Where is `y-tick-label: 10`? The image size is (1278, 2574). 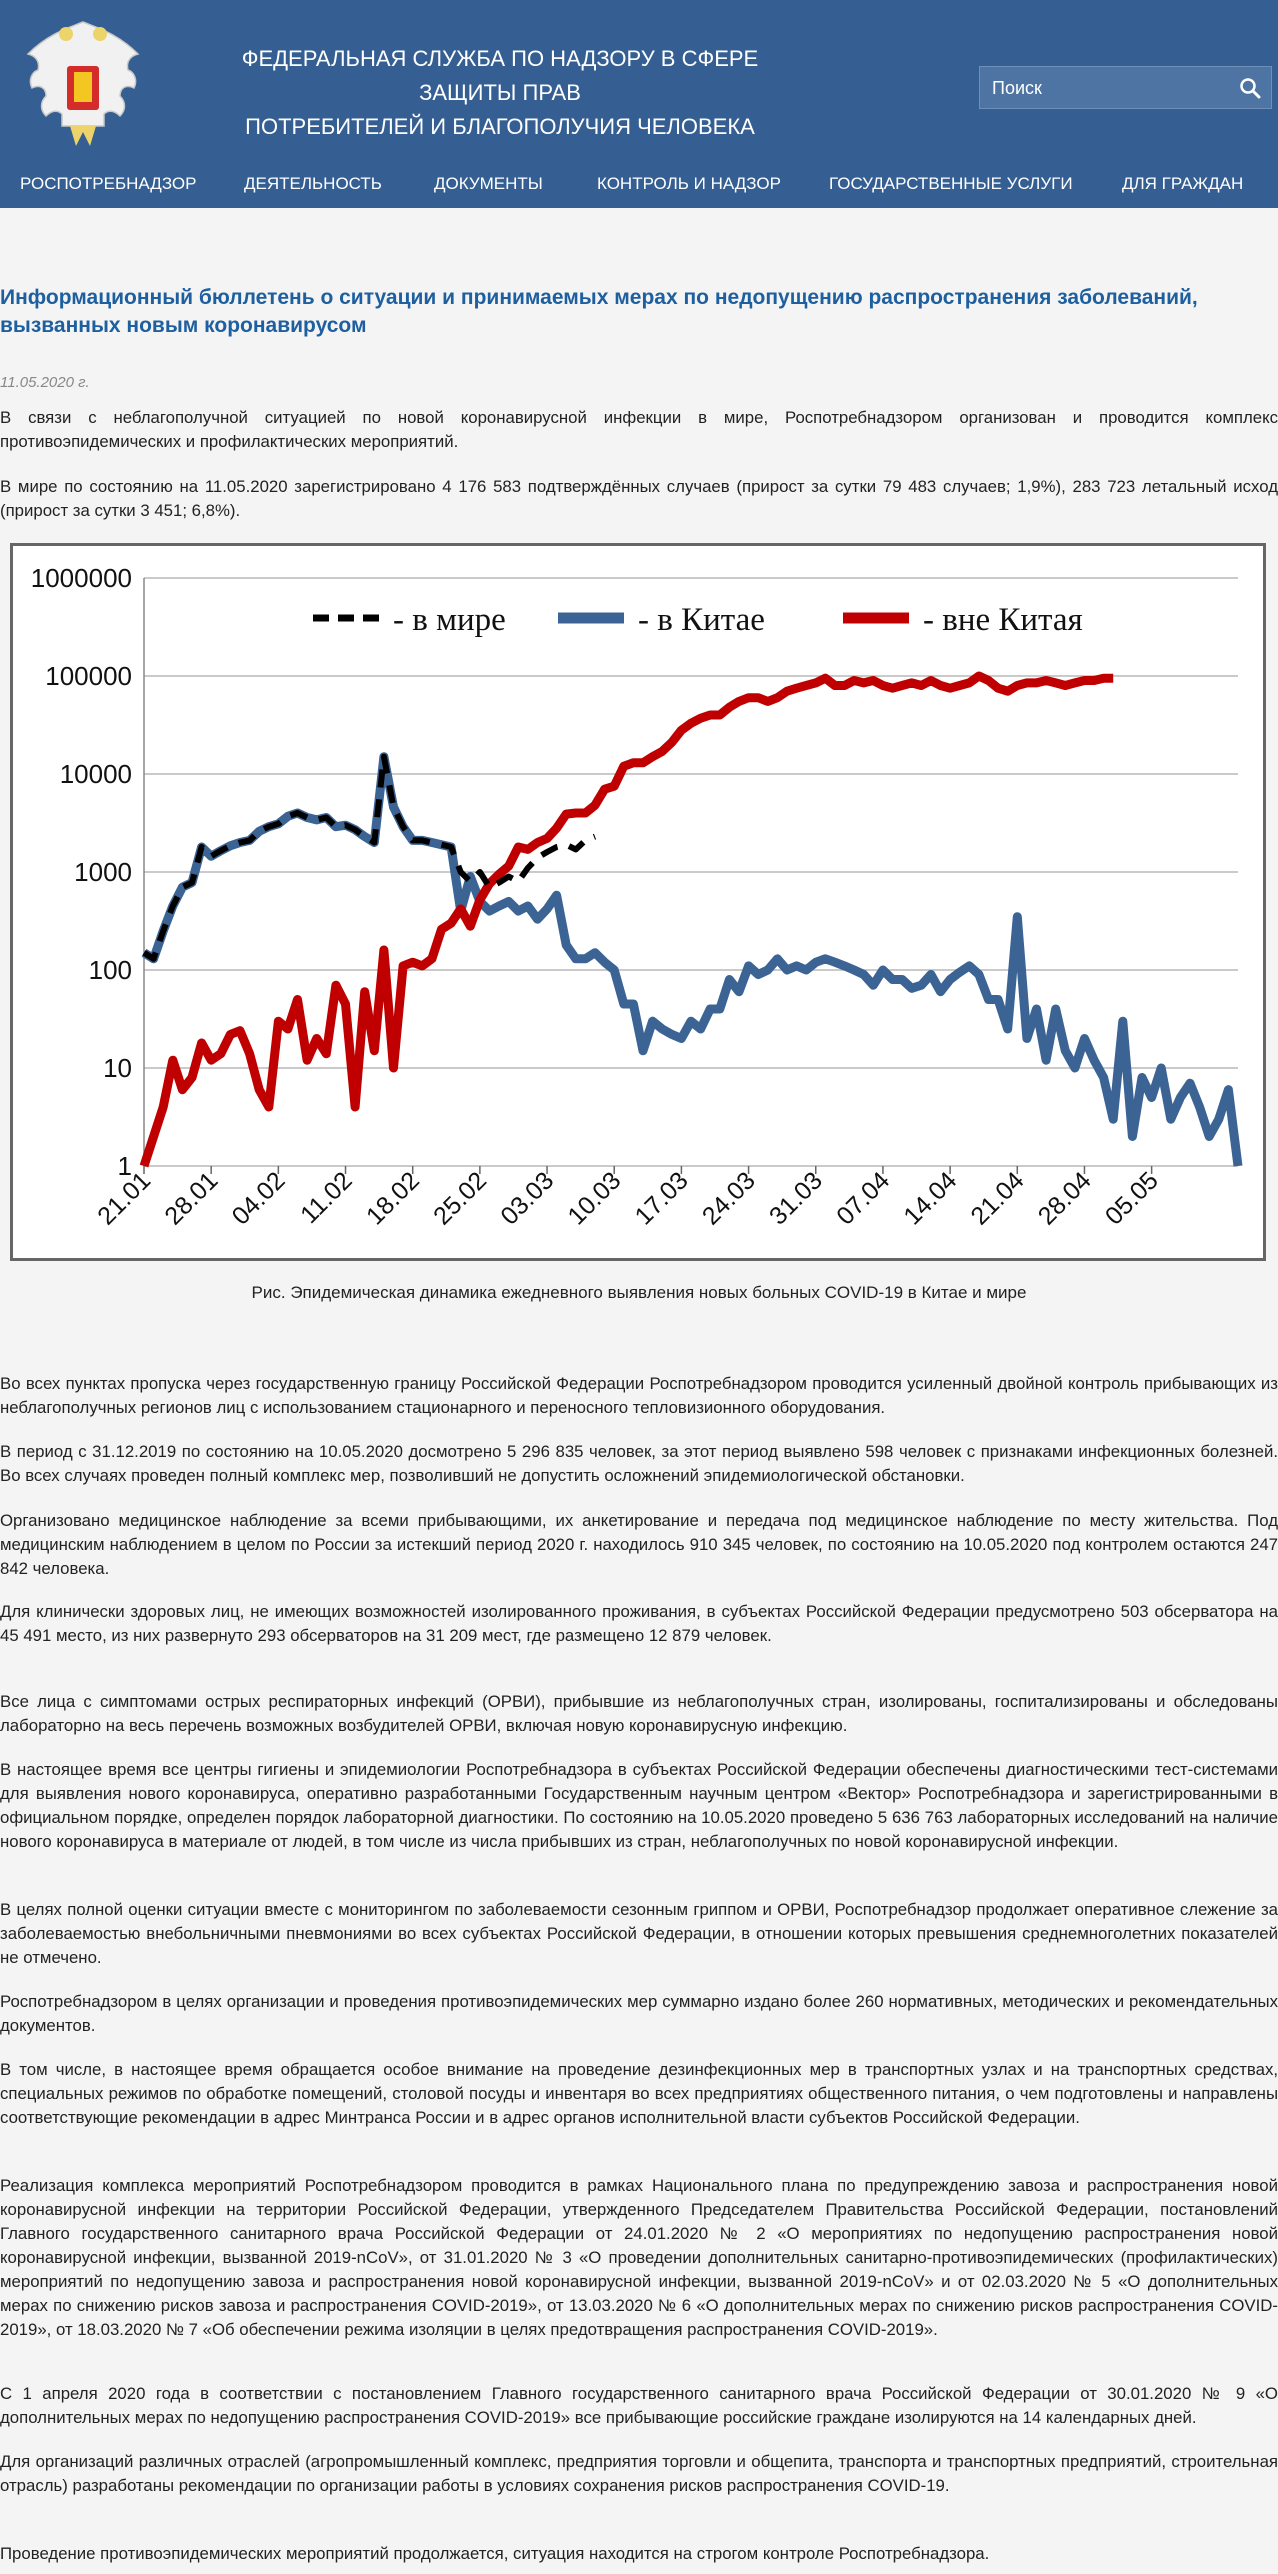
y-tick-label: 10 is located at coordinates (117, 1068).